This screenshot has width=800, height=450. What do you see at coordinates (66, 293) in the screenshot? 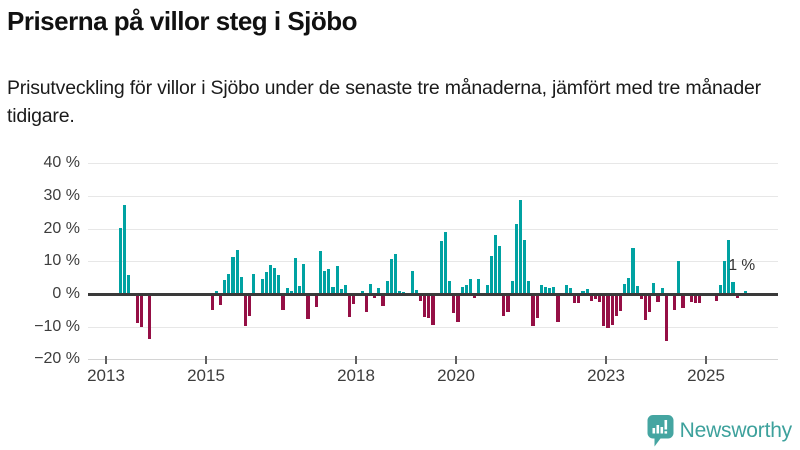
I see `y-axis-tick-label: 0 %` at bounding box center [66, 293].